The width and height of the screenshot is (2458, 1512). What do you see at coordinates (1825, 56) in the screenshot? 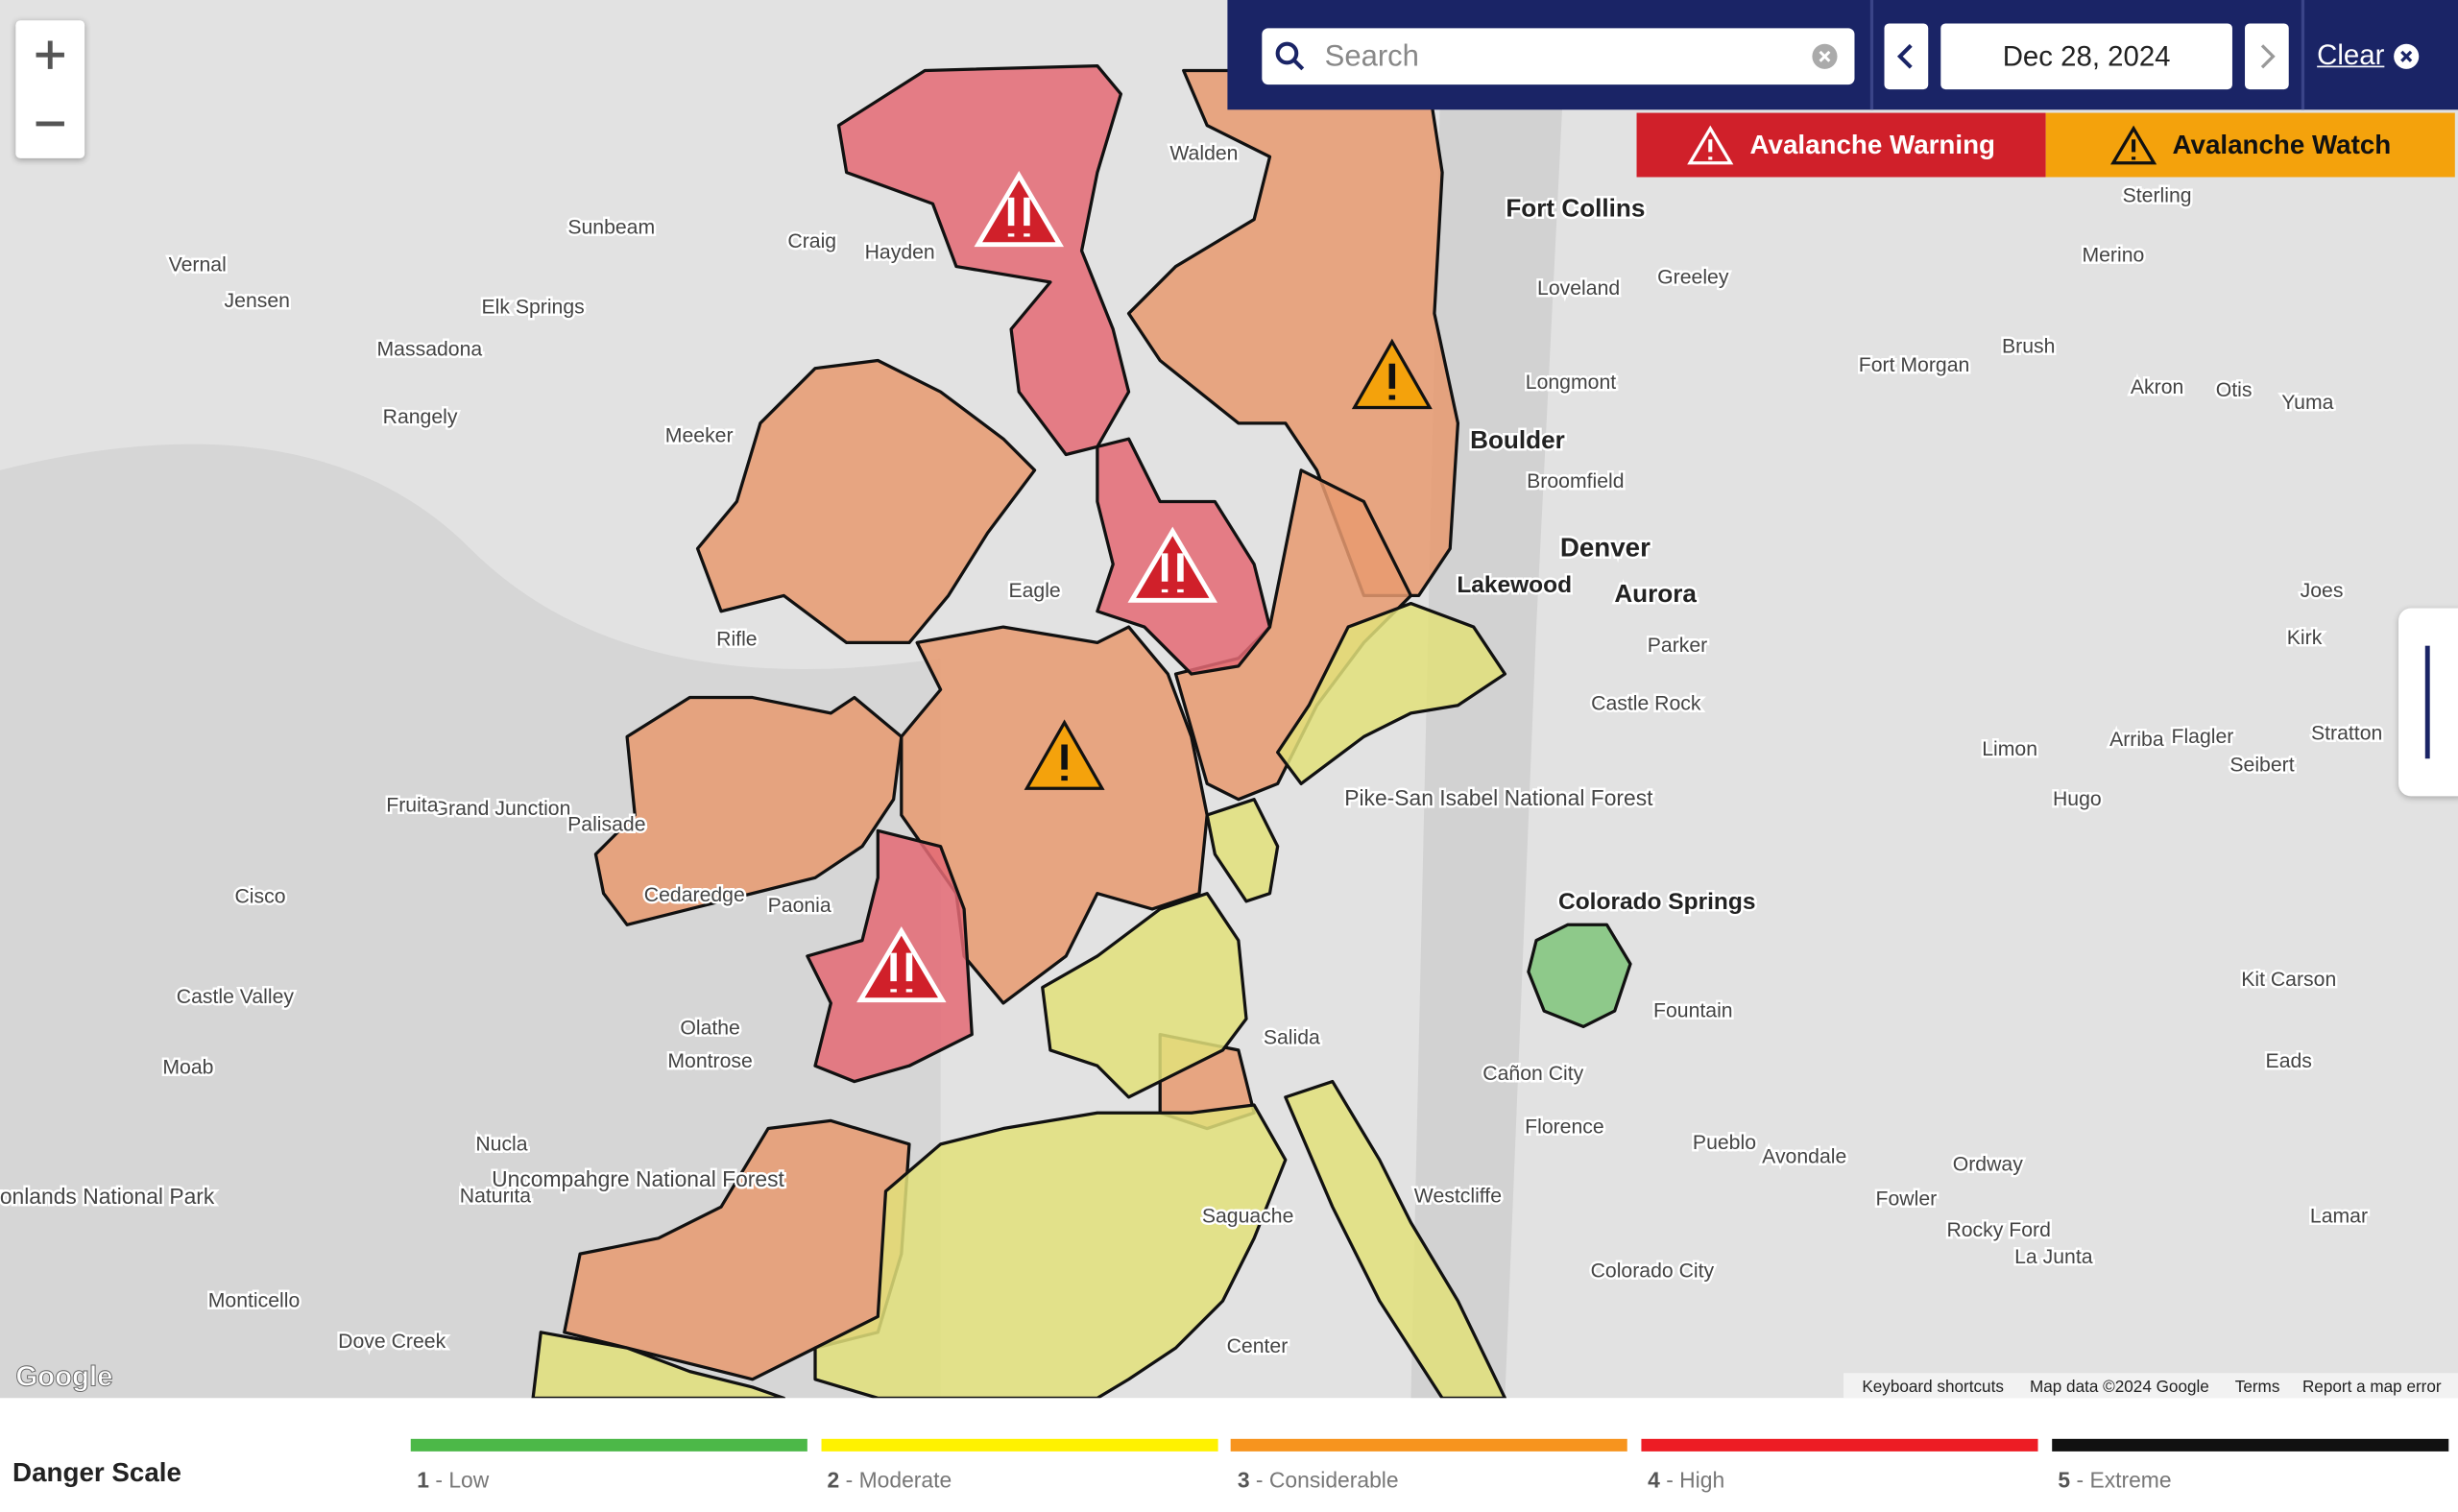
I see `search-clear` at bounding box center [1825, 56].